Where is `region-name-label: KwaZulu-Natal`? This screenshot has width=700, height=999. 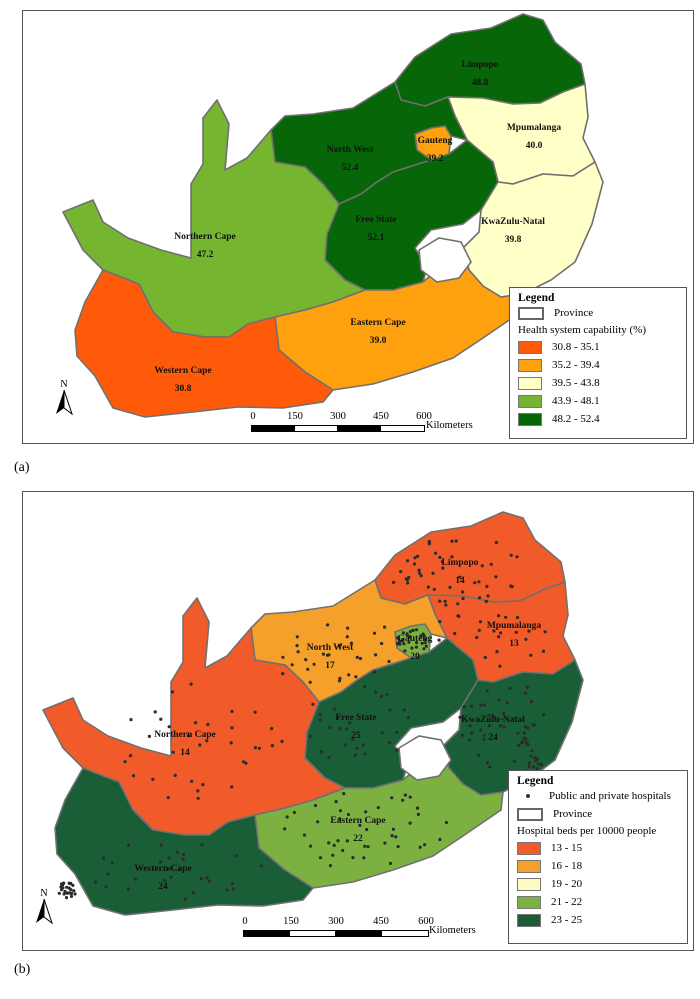 region-name-label: KwaZulu-Natal is located at coordinates (513, 222).